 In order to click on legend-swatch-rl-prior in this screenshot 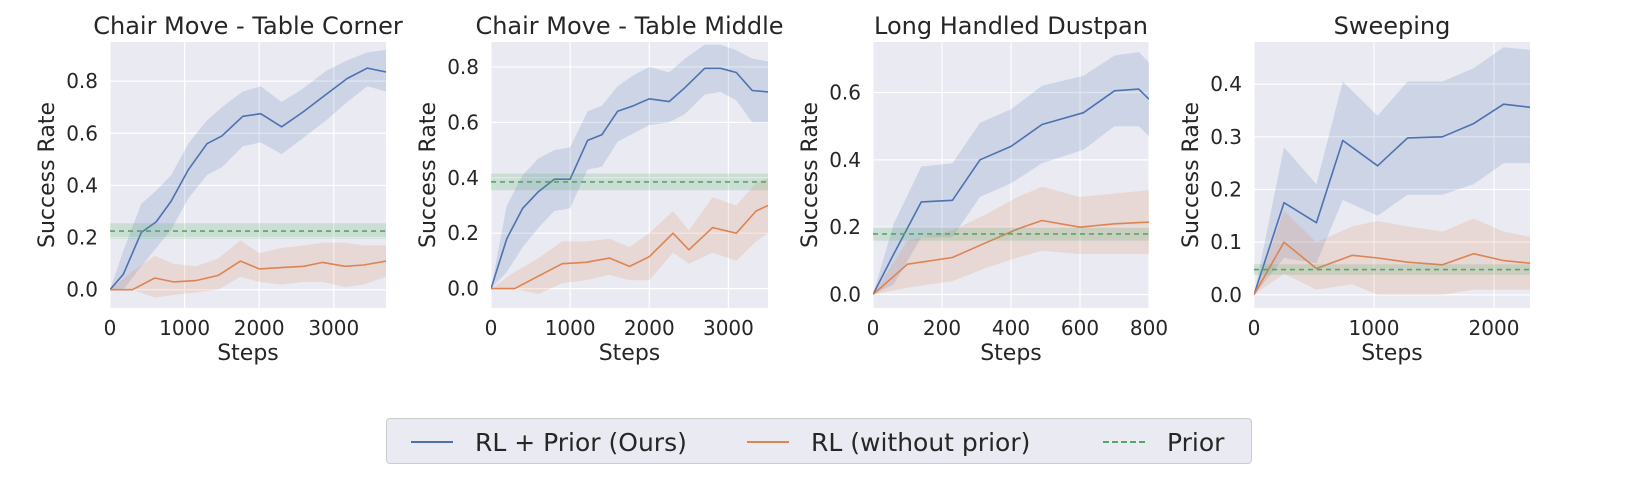, I will do `click(432, 442)`.